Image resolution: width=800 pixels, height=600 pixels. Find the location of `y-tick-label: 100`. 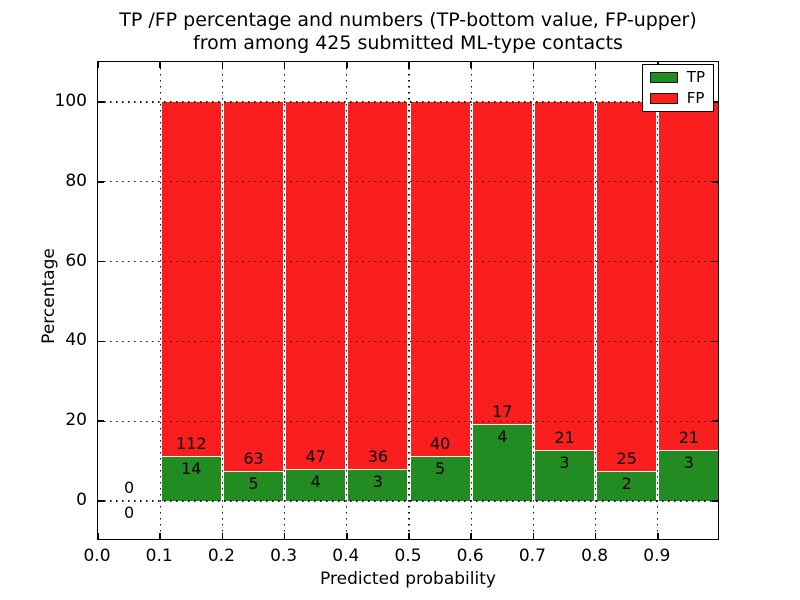

y-tick-label: 100 is located at coordinates (70, 100).